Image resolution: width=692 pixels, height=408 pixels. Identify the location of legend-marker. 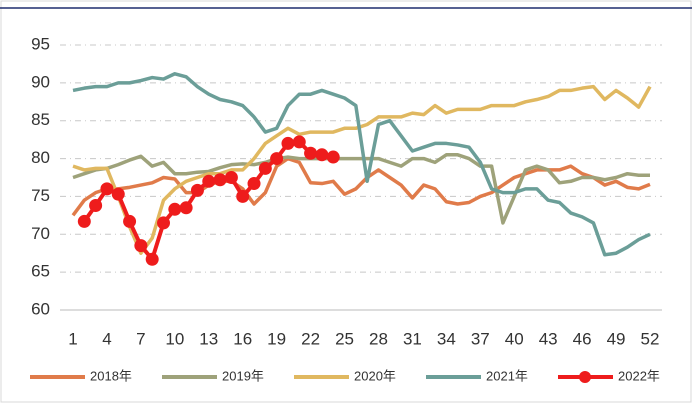
(585, 377).